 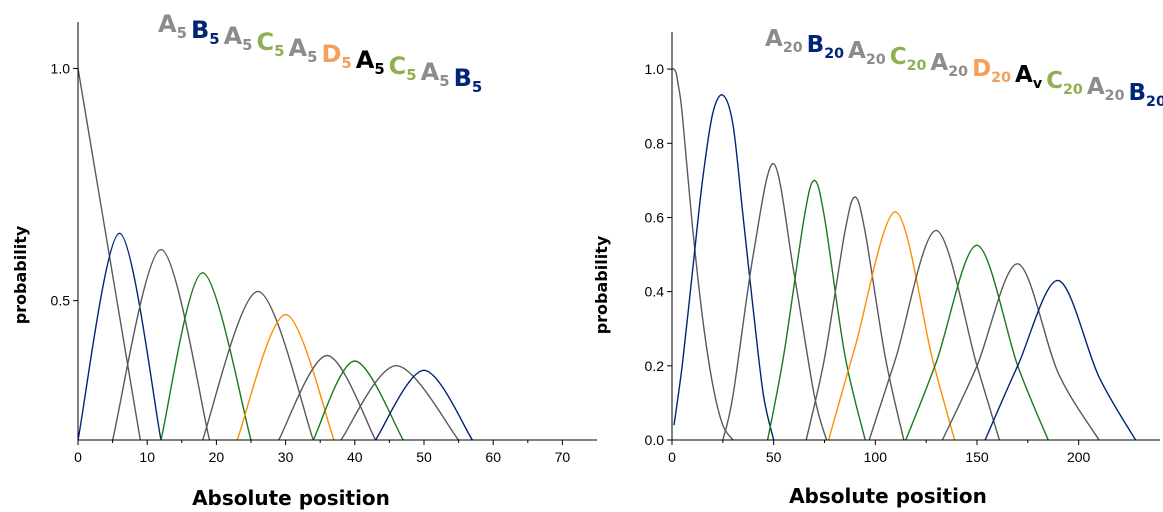 I want to click on y-tick-label: 0.2, so click(x=655, y=366).